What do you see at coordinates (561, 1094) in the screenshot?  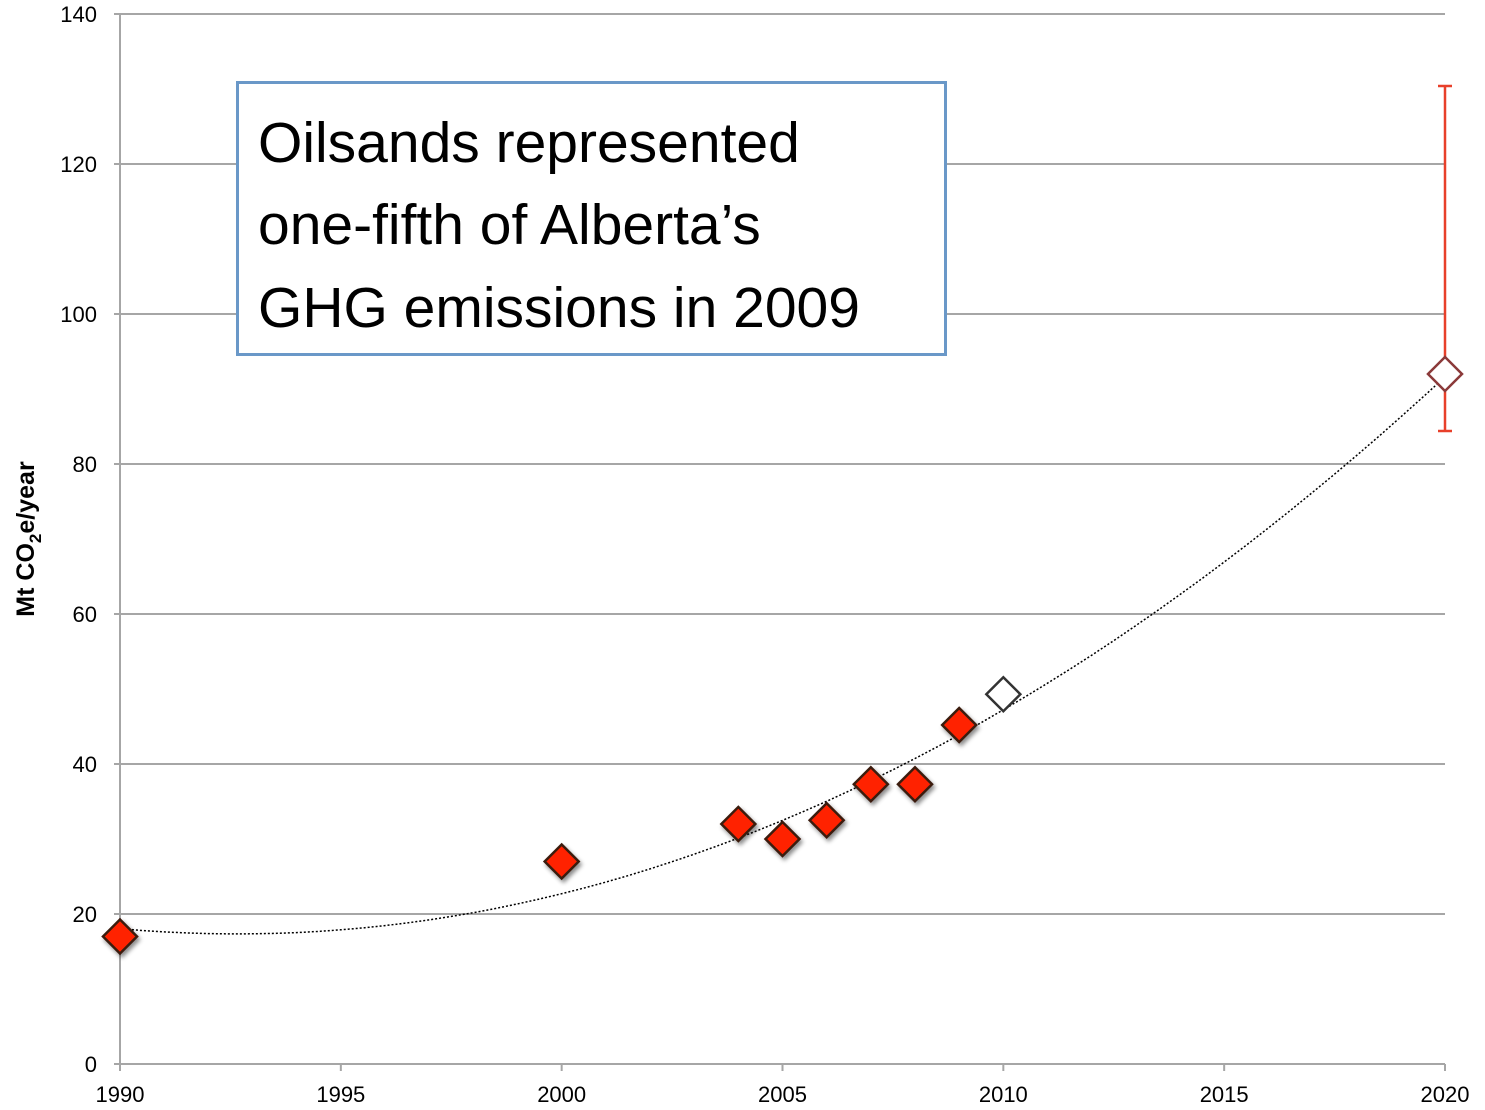 I see `x-tick-label: 2000` at bounding box center [561, 1094].